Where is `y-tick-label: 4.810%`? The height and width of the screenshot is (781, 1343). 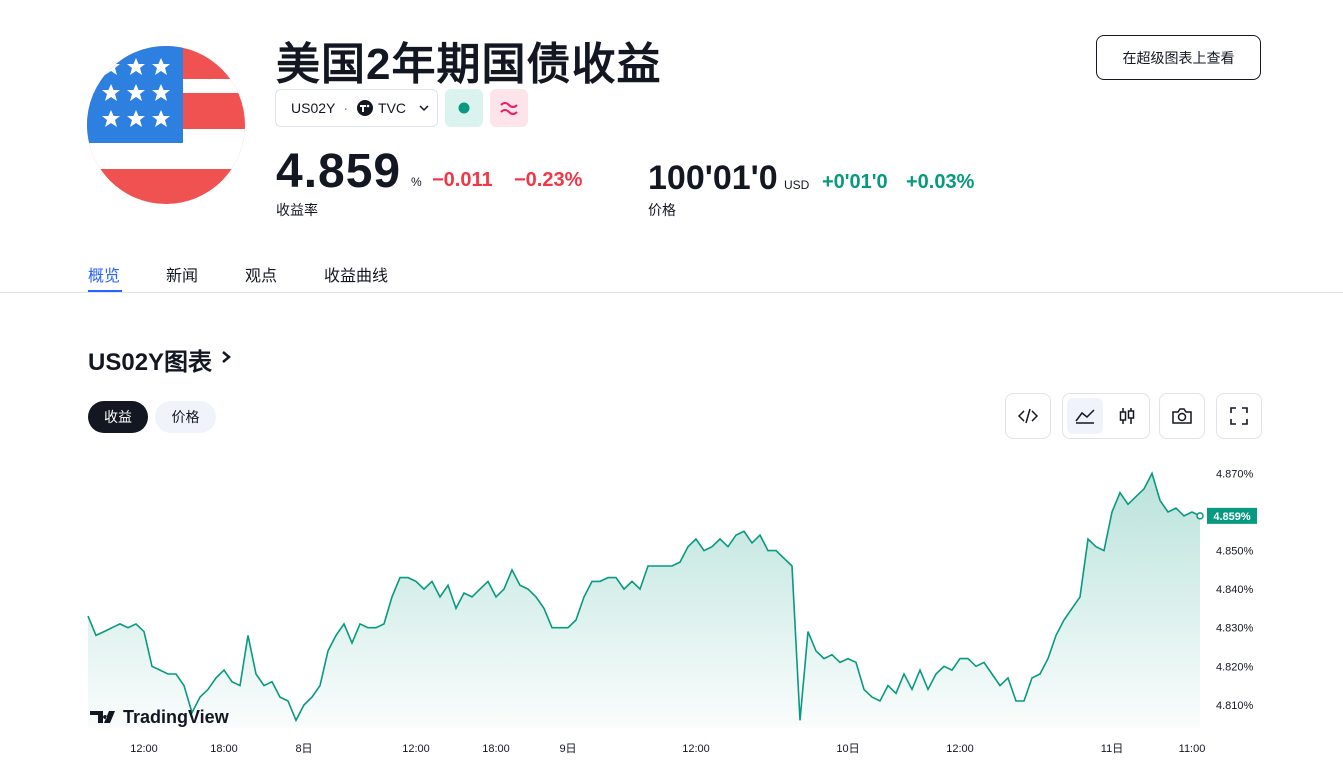
y-tick-label: 4.810% is located at coordinates (1235, 706).